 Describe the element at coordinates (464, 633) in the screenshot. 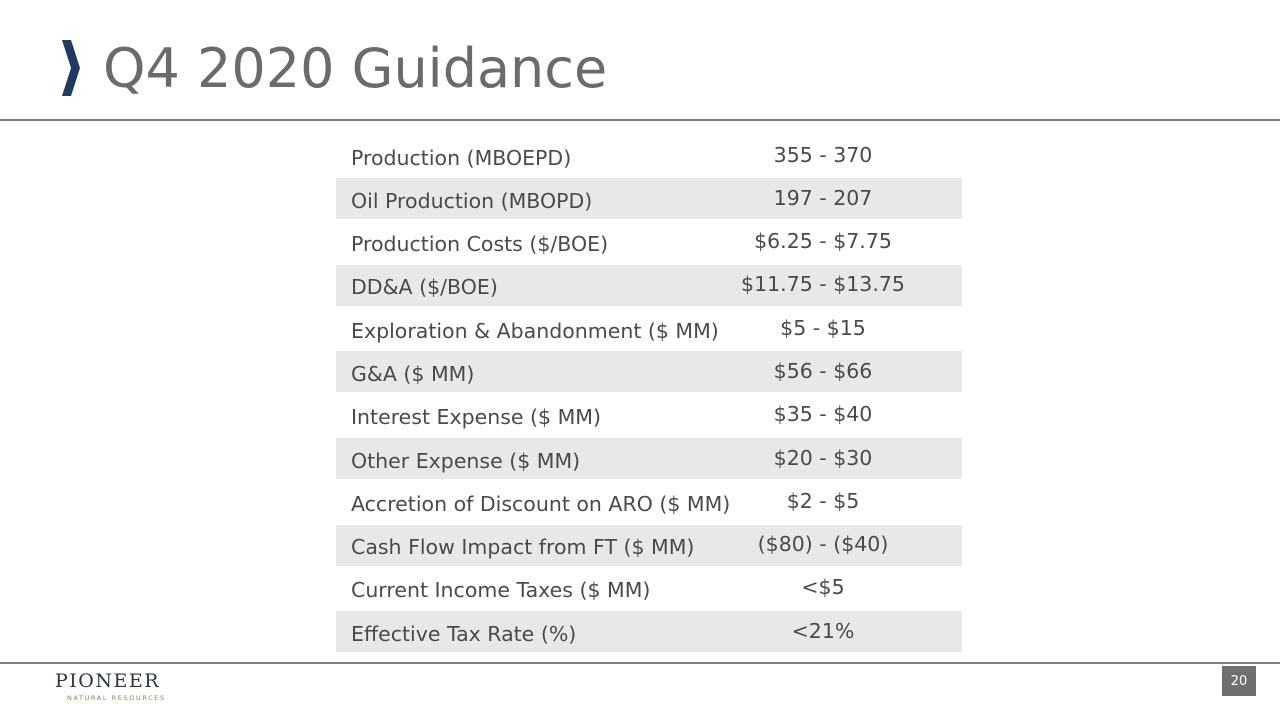

I see `row-label: Effective Tax Rate (%)` at that location.